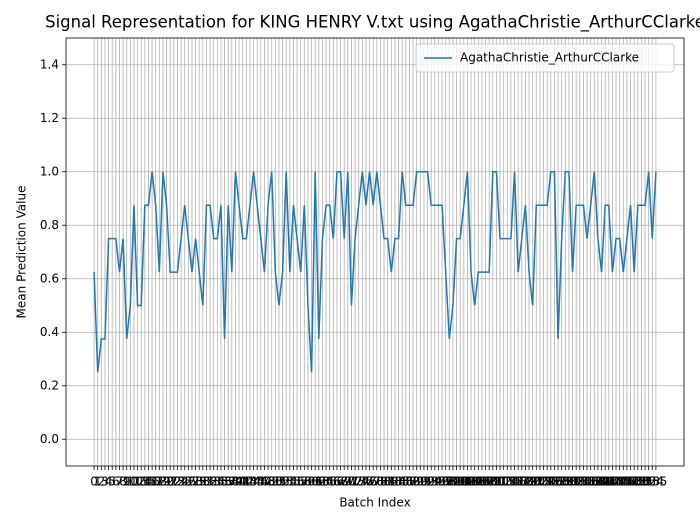 The image size is (700, 525). Describe the element at coordinates (195, 482) in the screenshot. I see `x-tick-label: 28` at that location.